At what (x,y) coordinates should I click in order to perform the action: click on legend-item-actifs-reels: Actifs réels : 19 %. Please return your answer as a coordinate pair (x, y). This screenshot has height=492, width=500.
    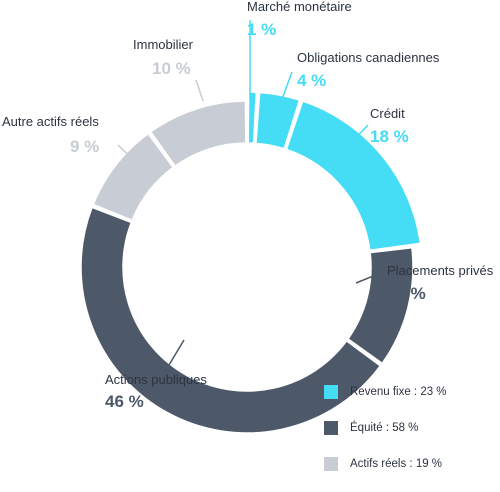
    Looking at the image, I should click on (385, 464).